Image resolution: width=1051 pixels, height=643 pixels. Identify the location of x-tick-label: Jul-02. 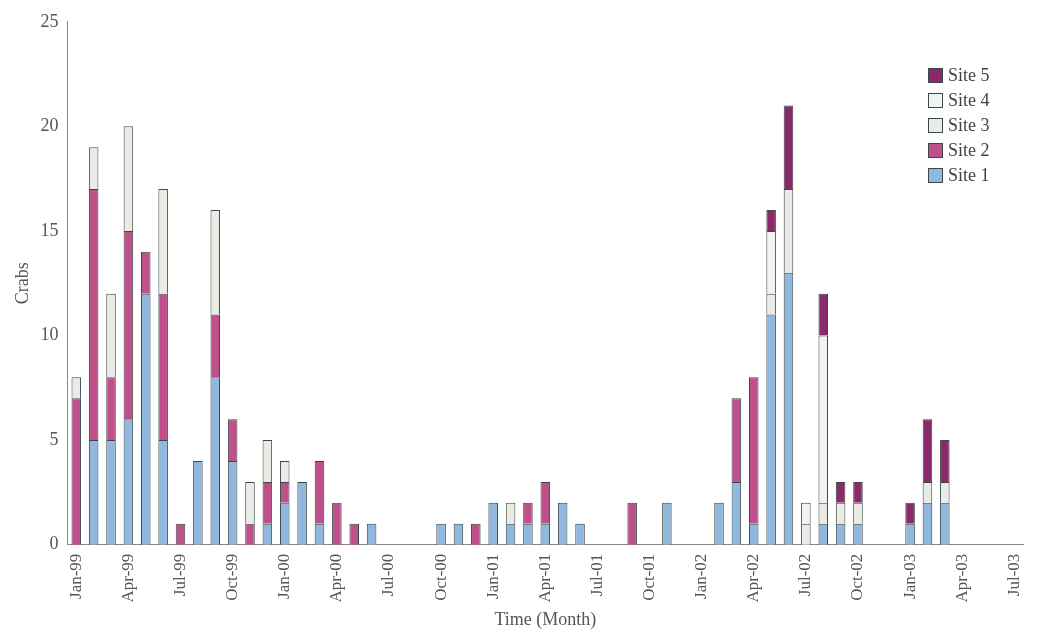
(805, 575).